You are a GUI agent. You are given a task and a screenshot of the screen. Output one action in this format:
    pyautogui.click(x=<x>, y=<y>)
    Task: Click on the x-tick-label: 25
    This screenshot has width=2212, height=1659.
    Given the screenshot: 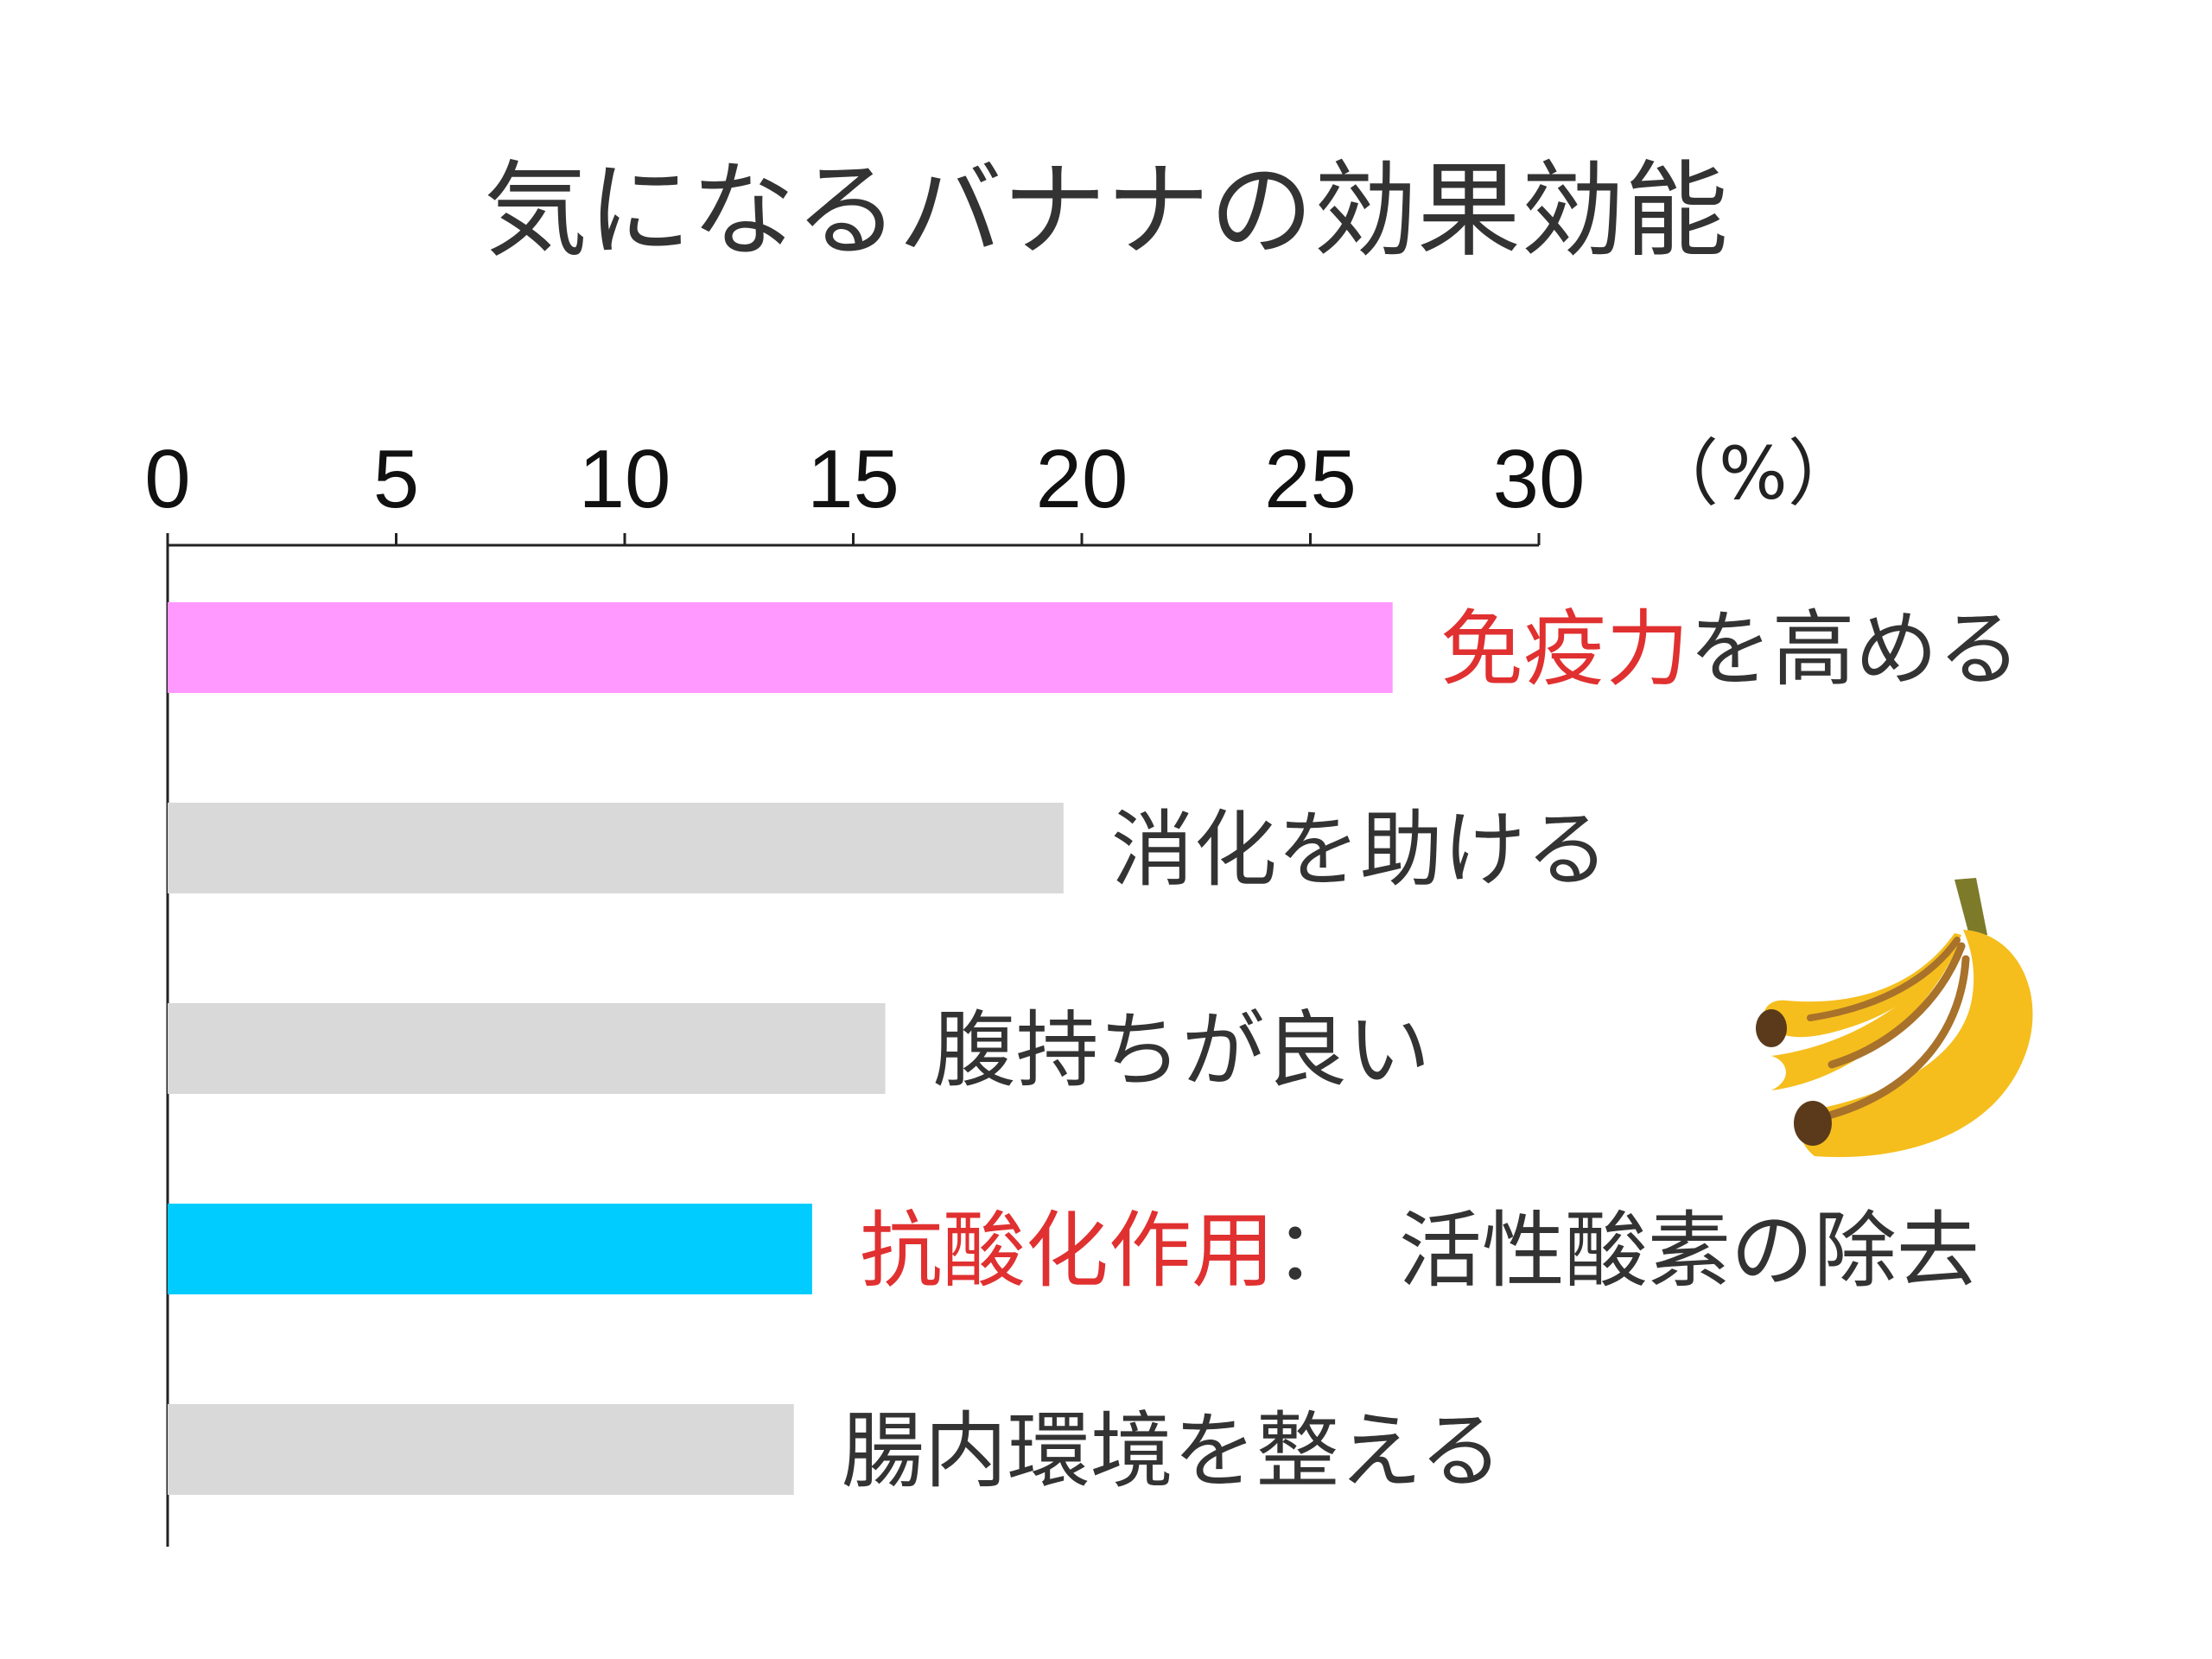 What is the action you would take?
    pyautogui.click(x=1310, y=479)
    